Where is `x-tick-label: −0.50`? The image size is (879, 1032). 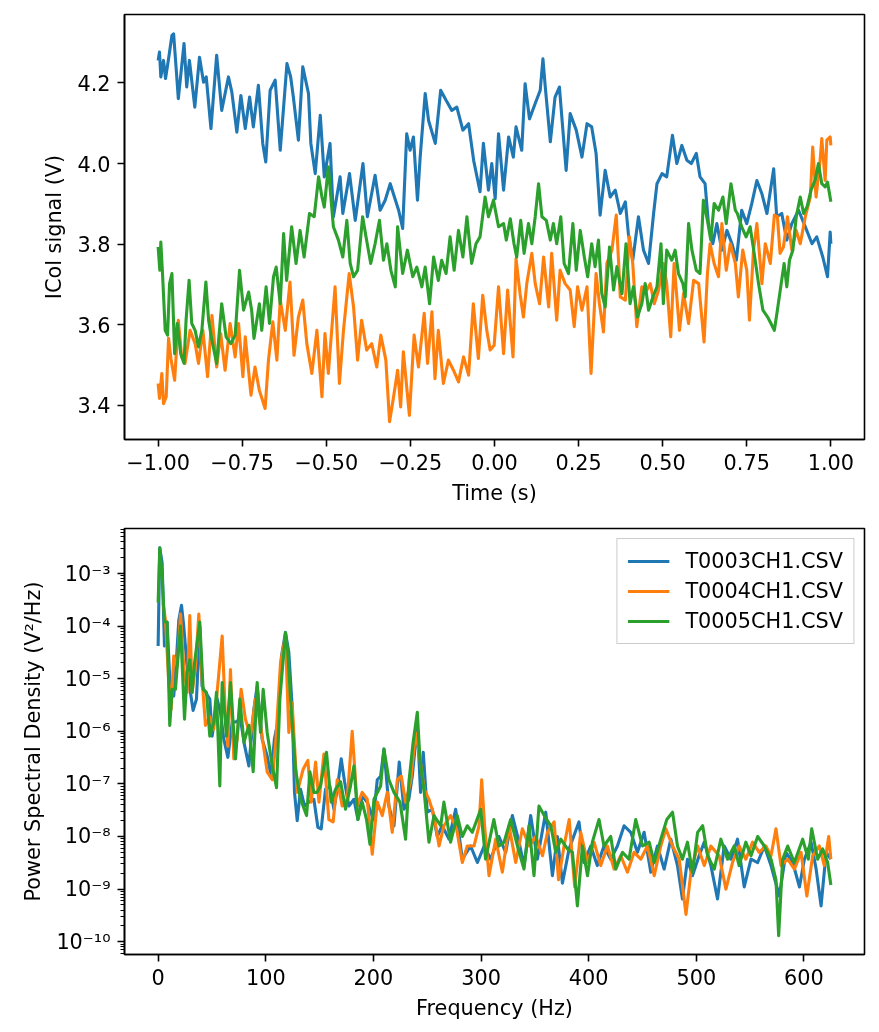 x-tick-label: −0.50 is located at coordinates (326, 462).